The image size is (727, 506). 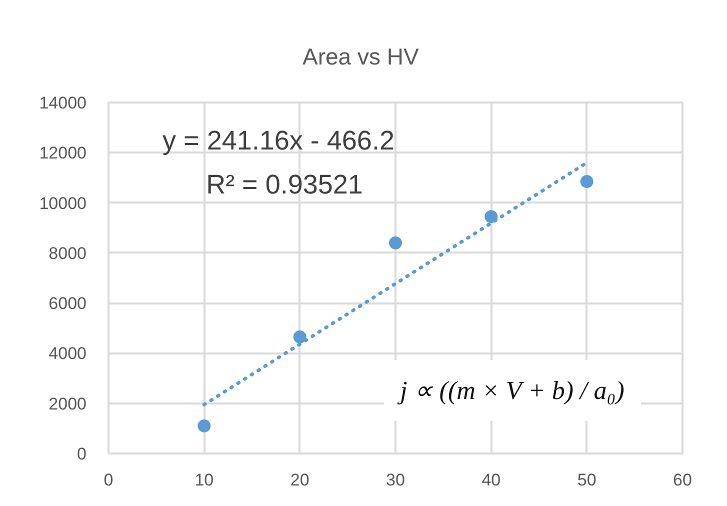 What do you see at coordinates (204, 480) in the screenshot?
I see `x-tick-label: 10` at bounding box center [204, 480].